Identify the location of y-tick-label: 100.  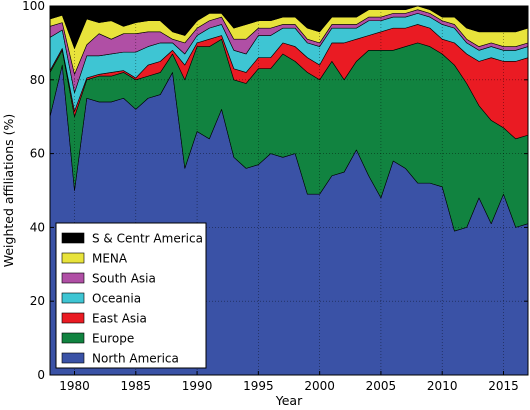
(33, 6).